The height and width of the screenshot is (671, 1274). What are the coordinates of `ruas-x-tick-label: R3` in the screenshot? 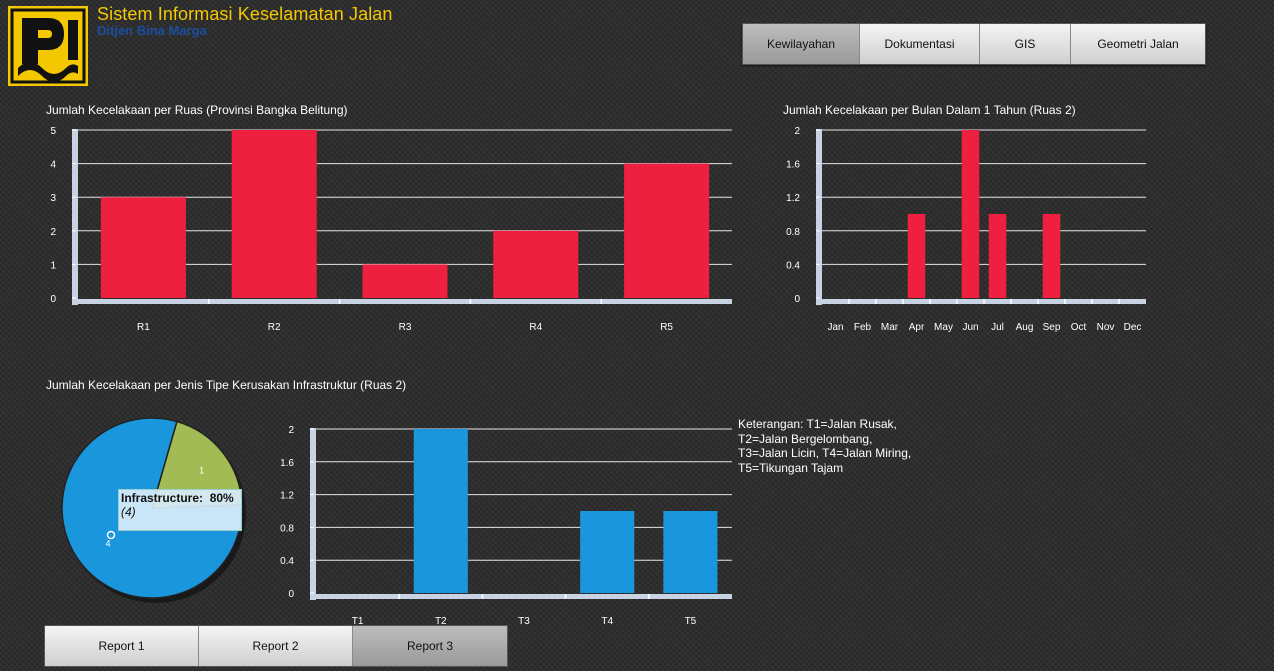 It's located at (405, 327).